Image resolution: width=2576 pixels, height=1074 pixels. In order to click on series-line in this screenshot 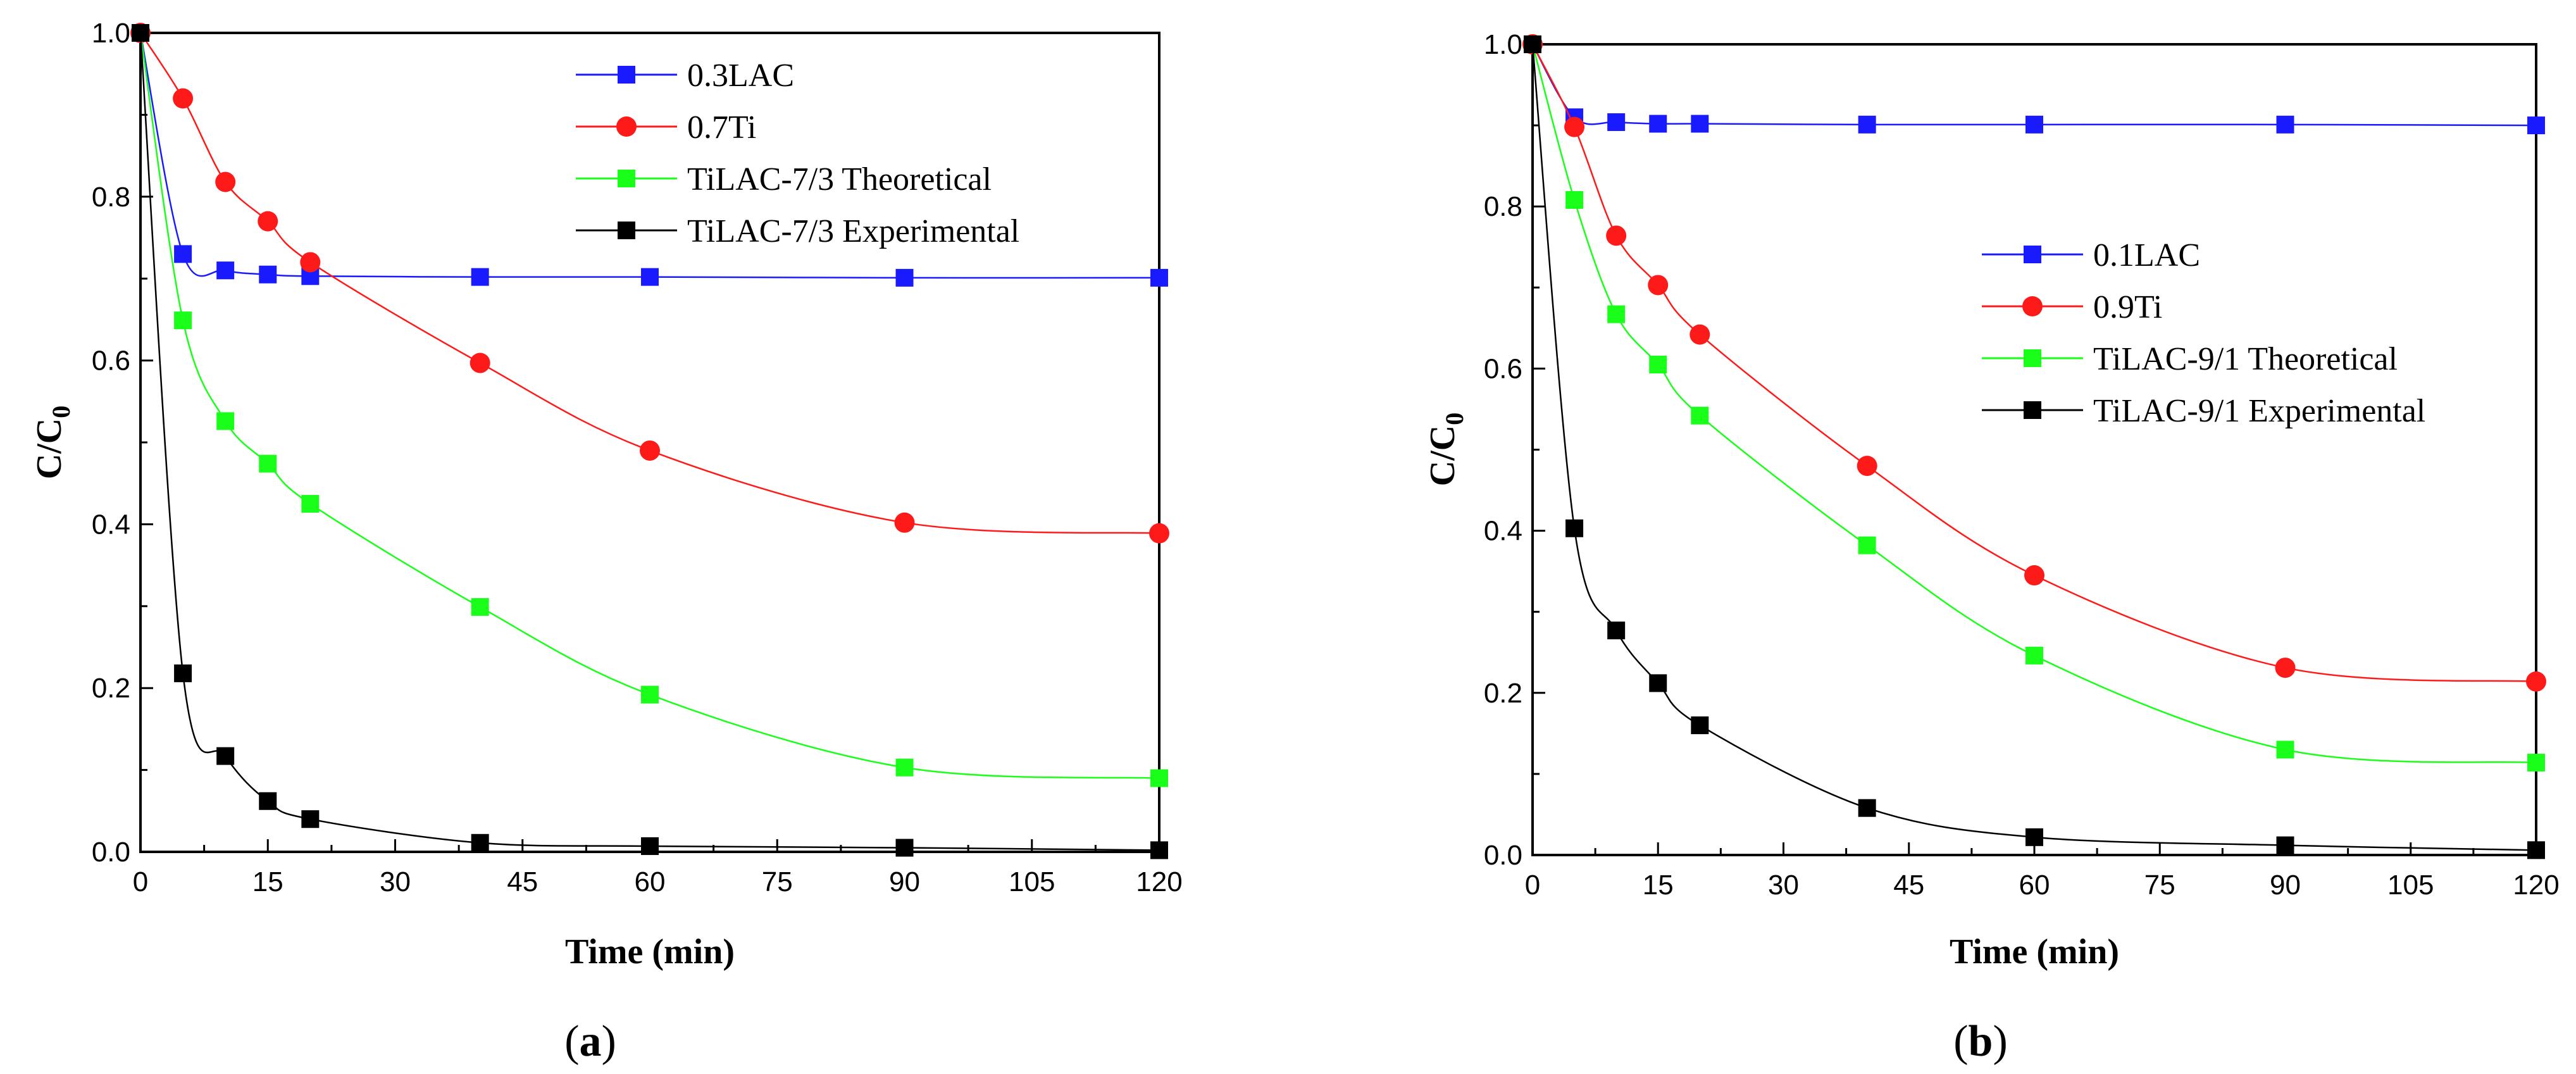, I will do `click(2034, 85)`.